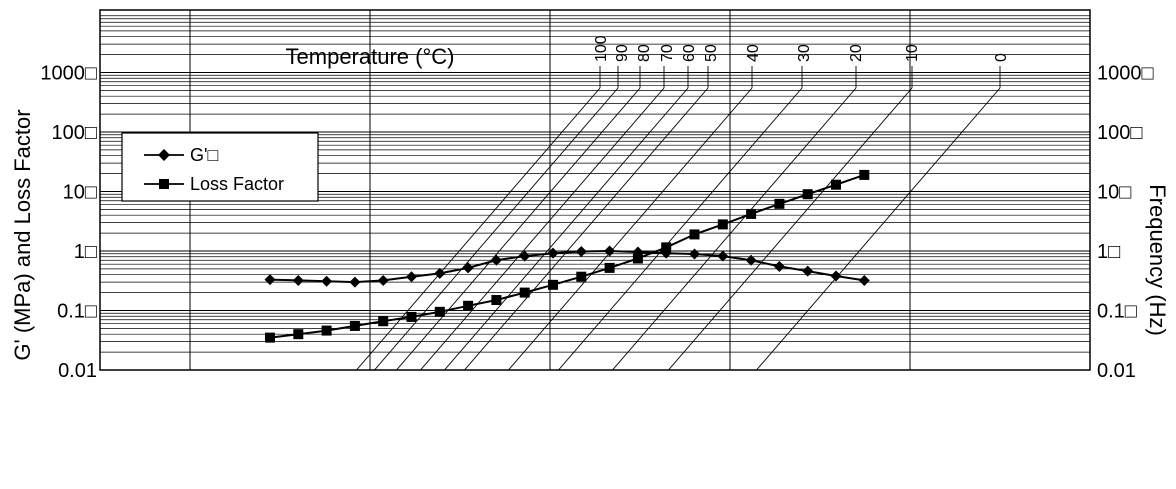  Describe the element at coordinates (370, 56) in the screenshot. I see `temperature-title: Temperature (°C)` at that location.